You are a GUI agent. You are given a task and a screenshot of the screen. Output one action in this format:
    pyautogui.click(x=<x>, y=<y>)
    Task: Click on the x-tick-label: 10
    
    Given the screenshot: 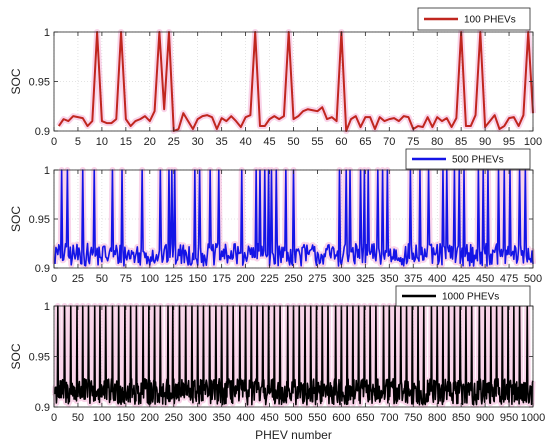 What is the action you would take?
    pyautogui.click(x=102, y=142)
    